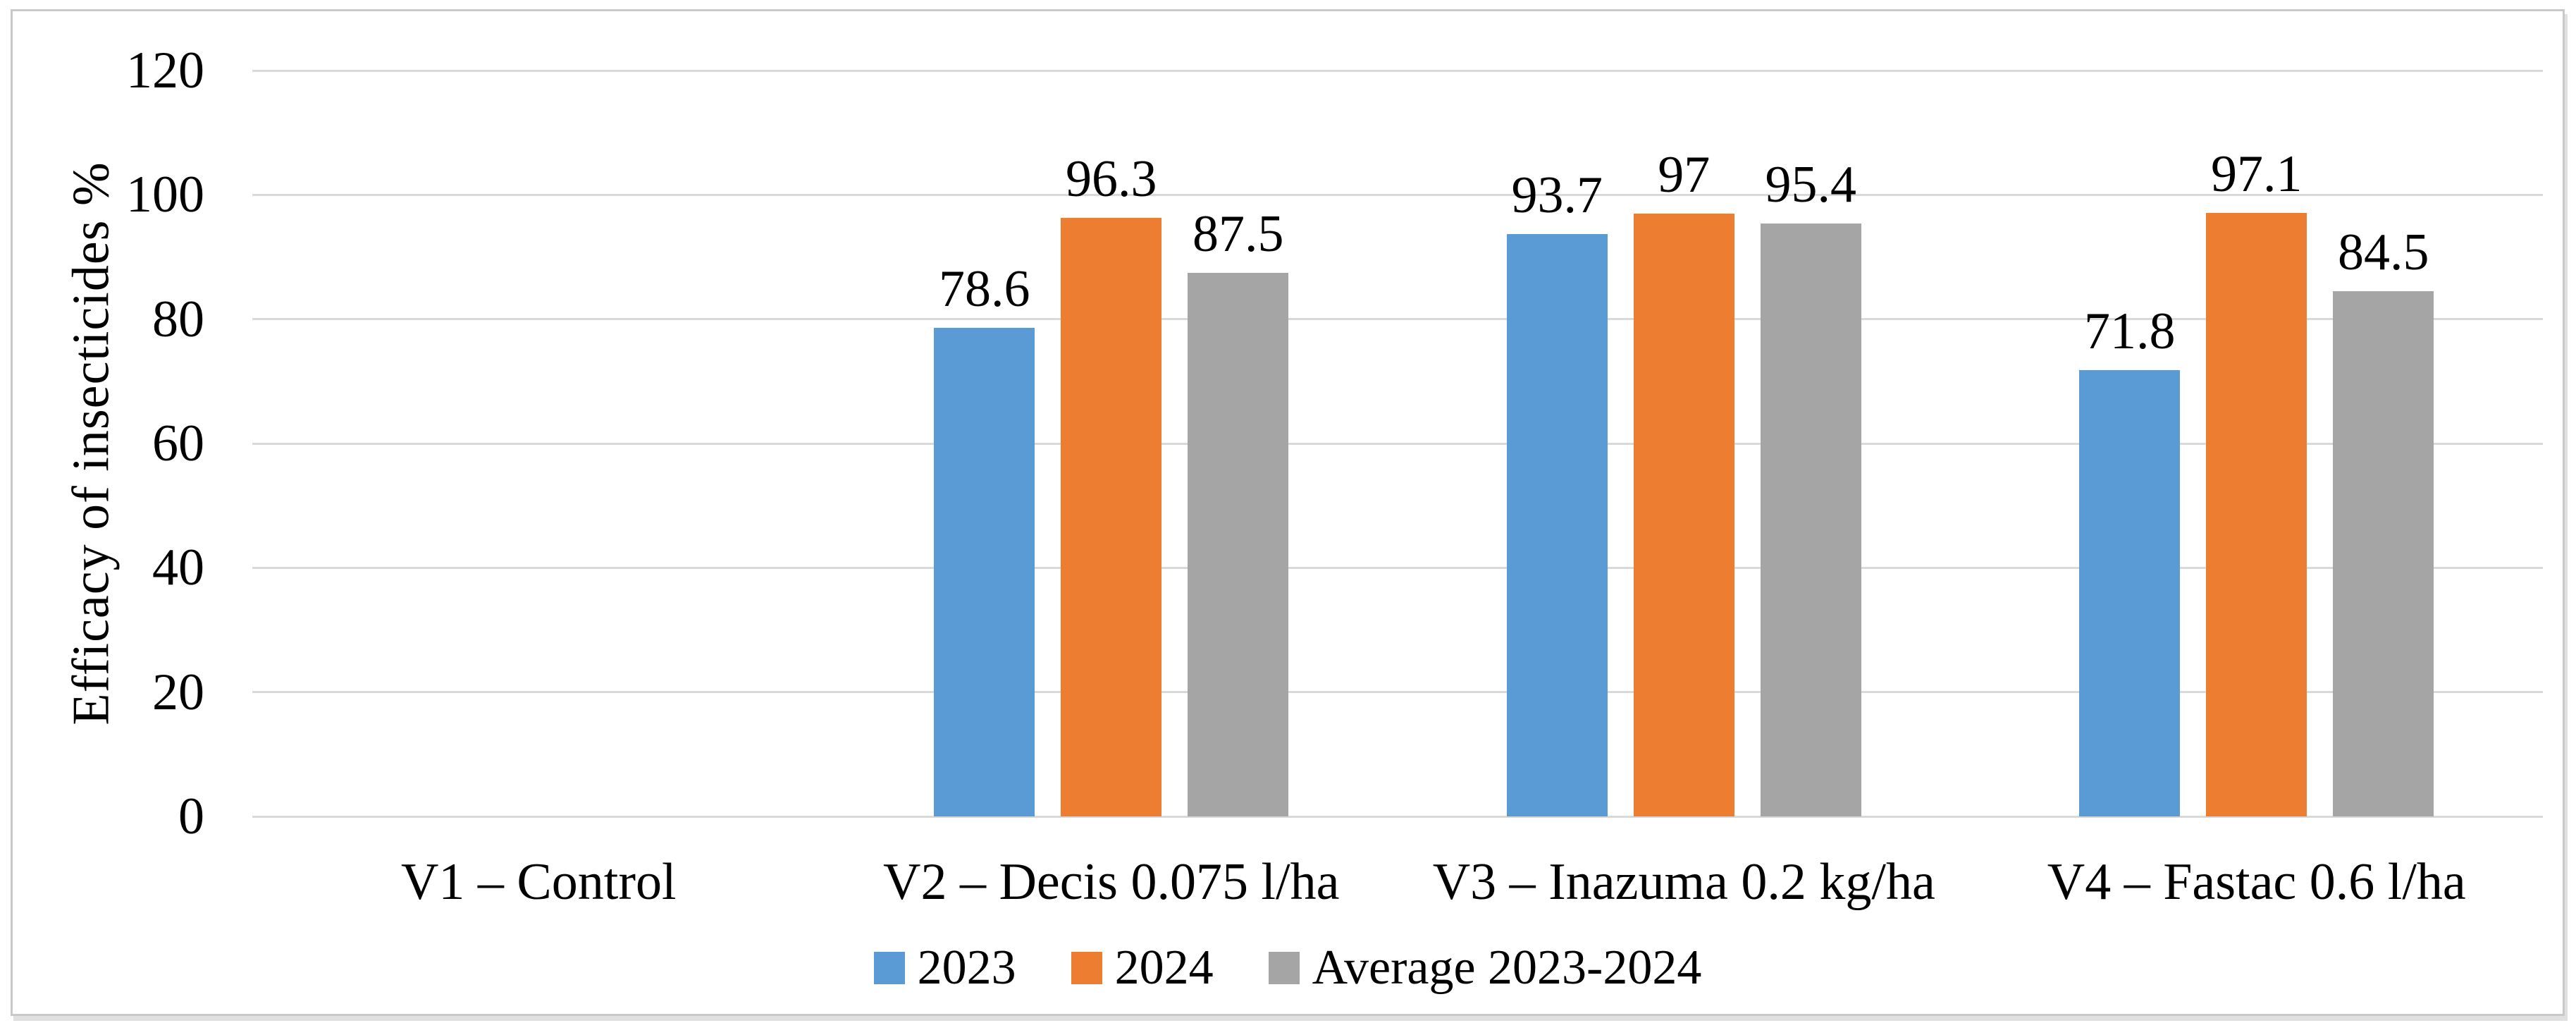 The height and width of the screenshot is (1035, 2576). I want to click on data-label: 87.5, so click(1238, 233).